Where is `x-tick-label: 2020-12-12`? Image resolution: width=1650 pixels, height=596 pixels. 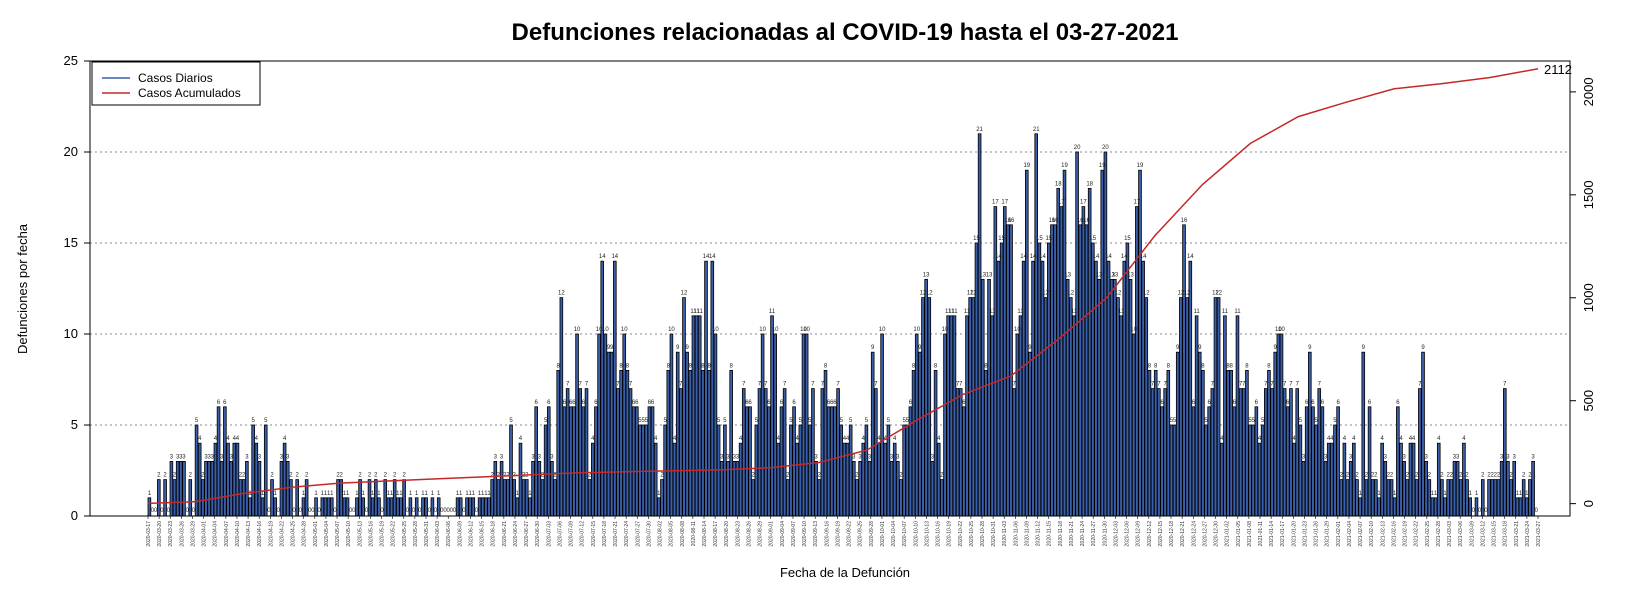 x-tick-label: 2020-12-12 is located at coordinates (1150, 534).